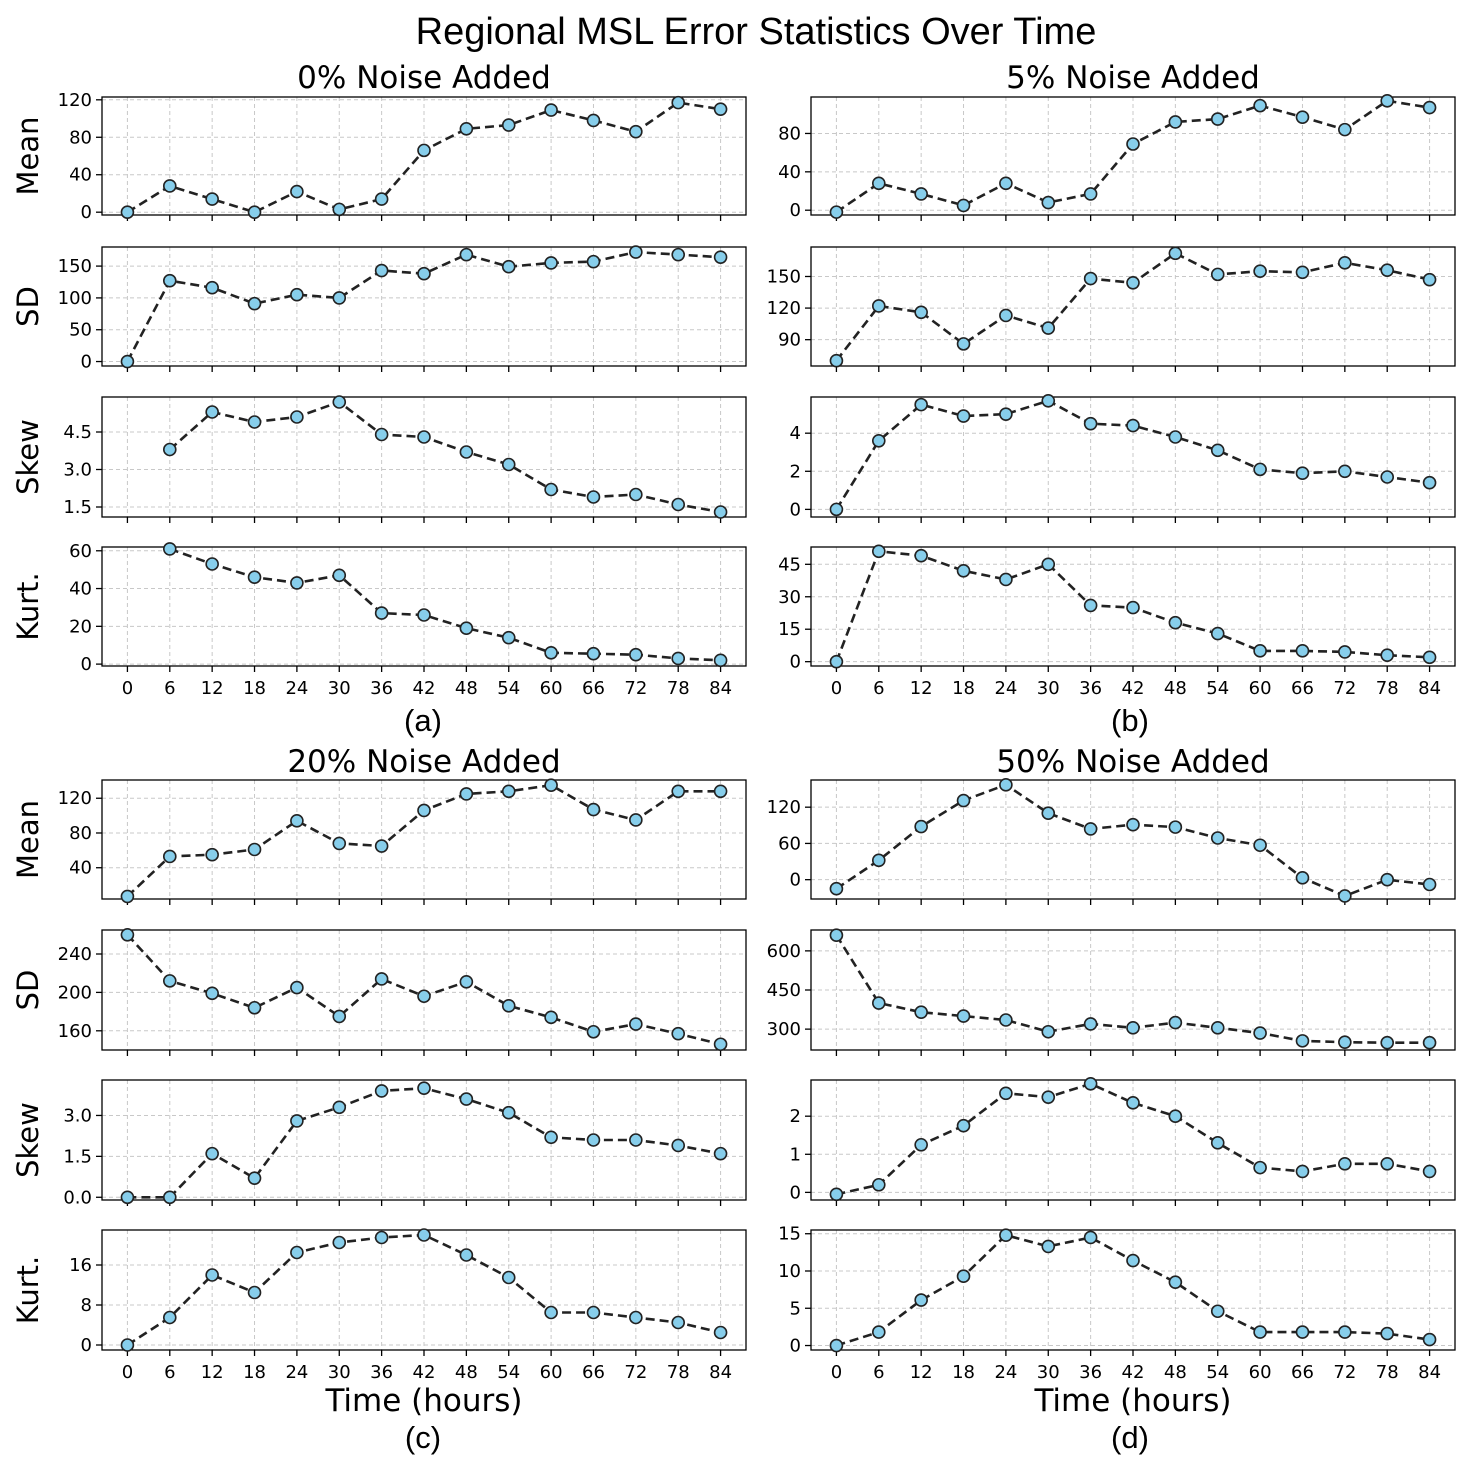 Image resolution: width=1473 pixels, height=1466 pixels. I want to click on x-tick-label: 60, so click(551, 1372).